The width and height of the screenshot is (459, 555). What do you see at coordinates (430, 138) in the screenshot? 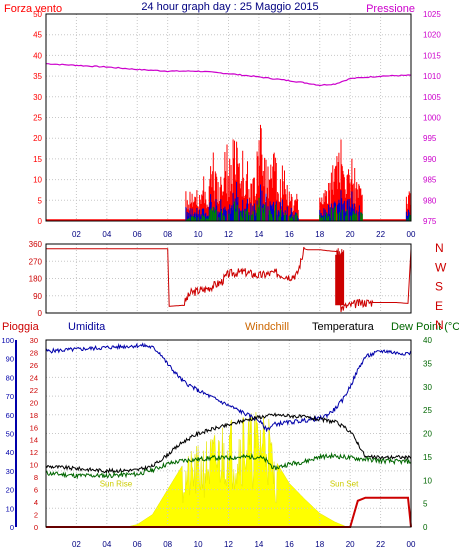
I see `pressure-tick-label: 995` at bounding box center [430, 138].